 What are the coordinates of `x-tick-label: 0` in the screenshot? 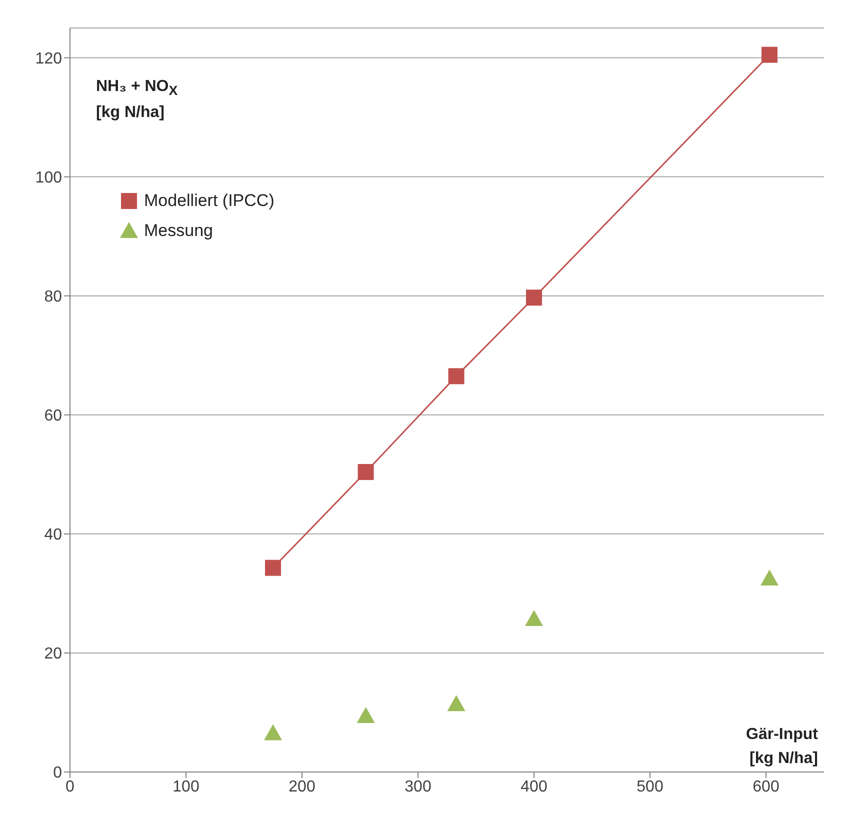 It's located at (70, 787).